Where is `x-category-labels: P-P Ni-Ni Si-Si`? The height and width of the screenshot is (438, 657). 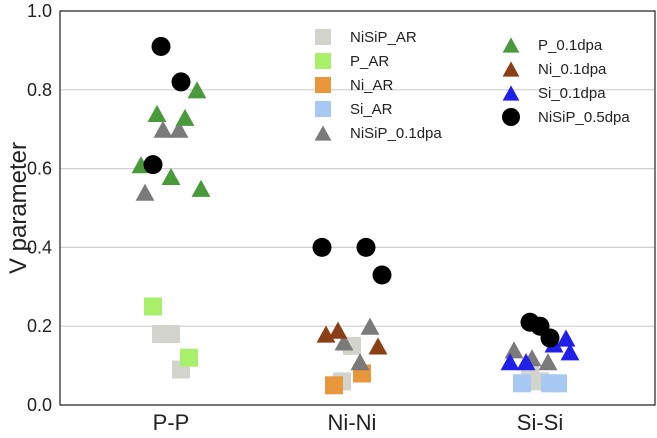
x-category-labels: P-P Ni-Ni Si-Si is located at coordinates (358, 422).